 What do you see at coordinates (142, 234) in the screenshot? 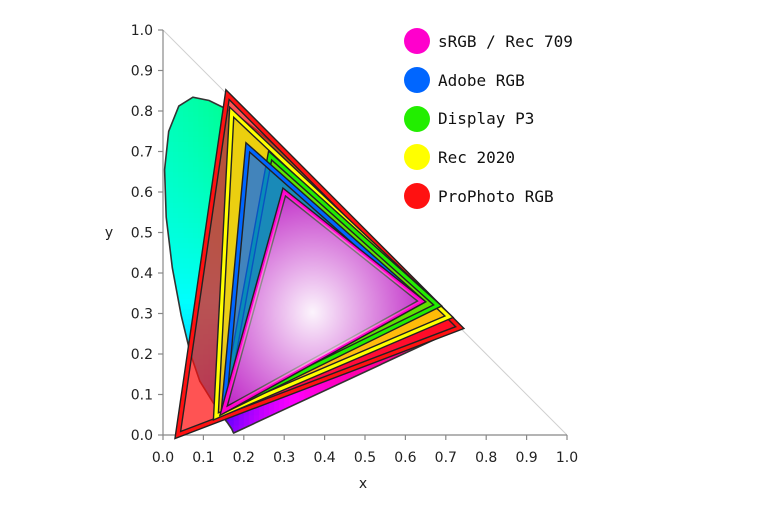
I see `y-tick-label: 0.5` at bounding box center [142, 234].